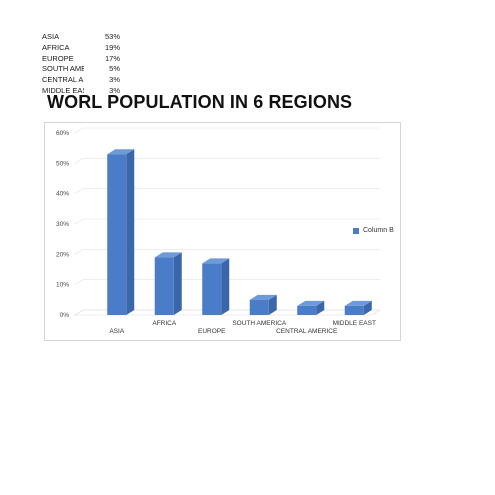 The image size is (495, 495). Describe the element at coordinates (82, 59) in the screenshot. I see `sheet-row: EUROPE 17%` at that location.